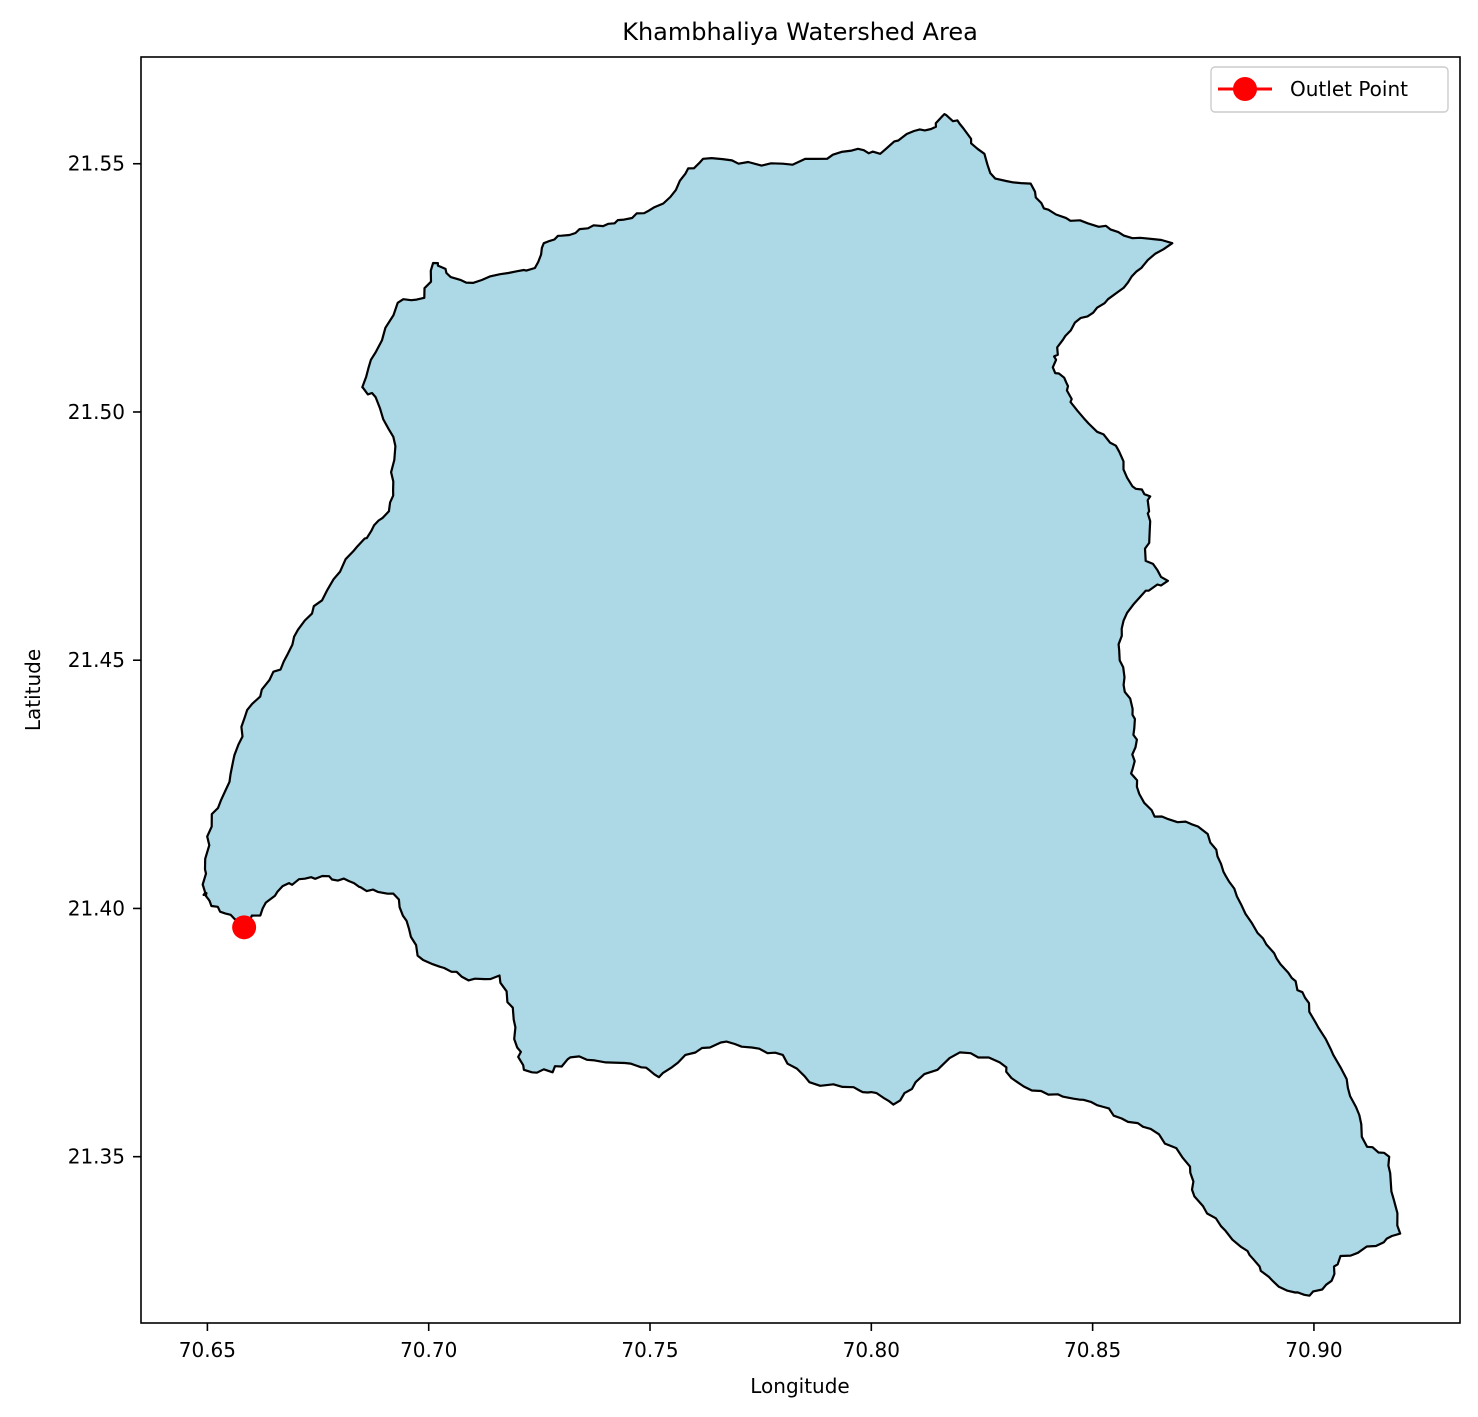 The height and width of the screenshot is (1417, 1478). I want to click on y-tick-label: 21.55, so click(96, 164).